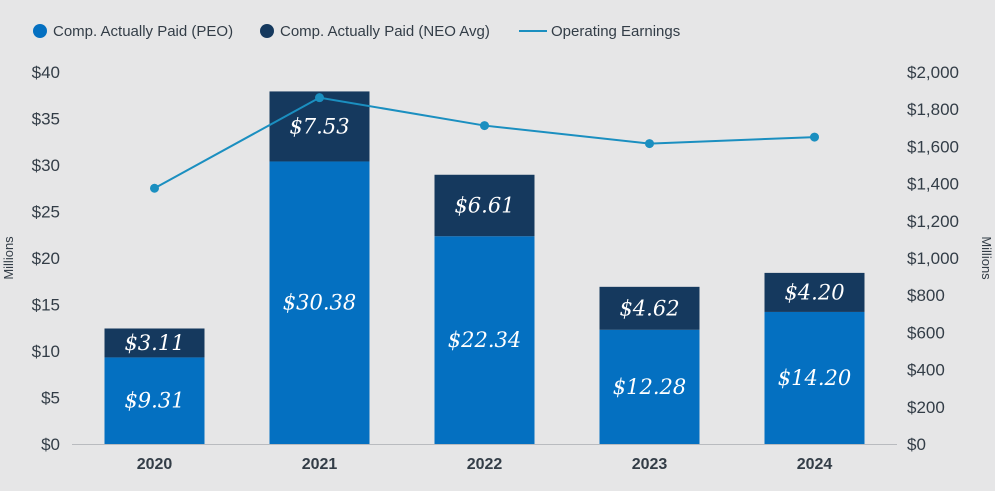 The height and width of the screenshot is (491, 995). Describe the element at coordinates (385, 31) in the screenshot. I see `legend-label-2: Comp. Actually Paid (NEO Avg)` at that location.